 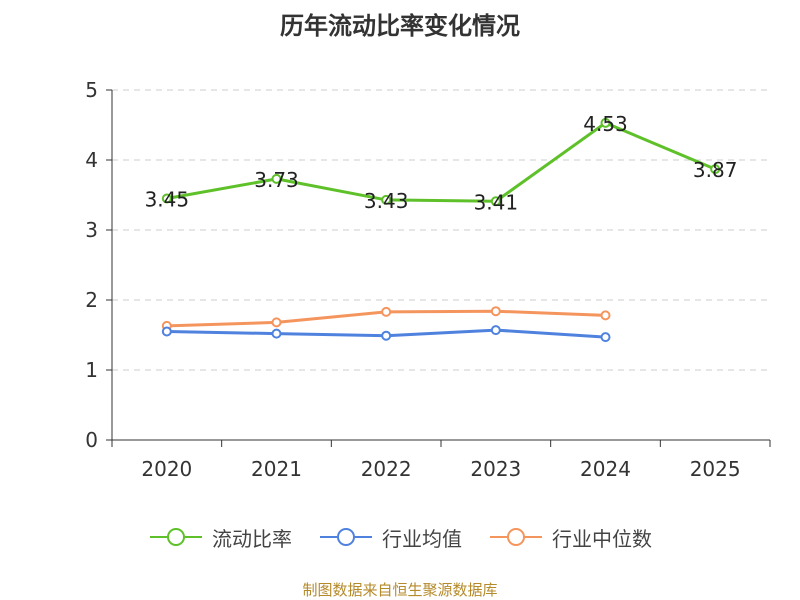 What do you see at coordinates (495, 469) in the screenshot?
I see `x-tick-label: 2023` at bounding box center [495, 469].